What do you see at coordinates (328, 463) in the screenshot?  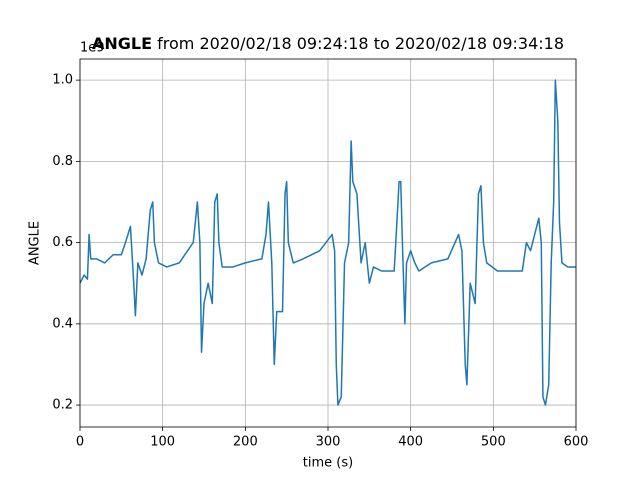 I see `x-axis-label: time (s)` at bounding box center [328, 463].